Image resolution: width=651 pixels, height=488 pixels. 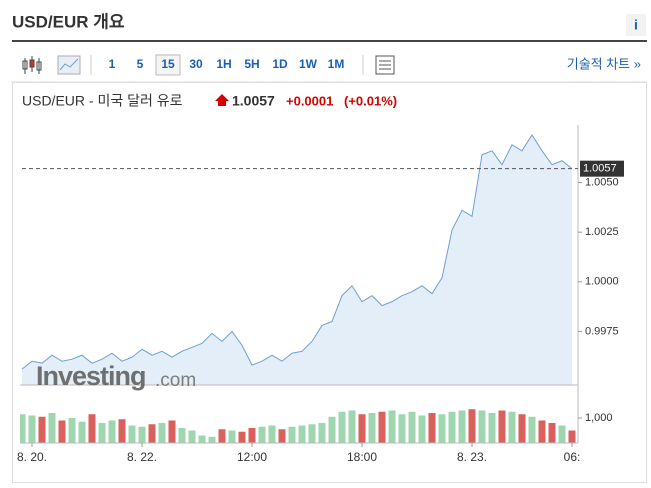 What do you see at coordinates (602, 282) in the screenshot?
I see `y-tick-label: 1.0000` at bounding box center [602, 282].